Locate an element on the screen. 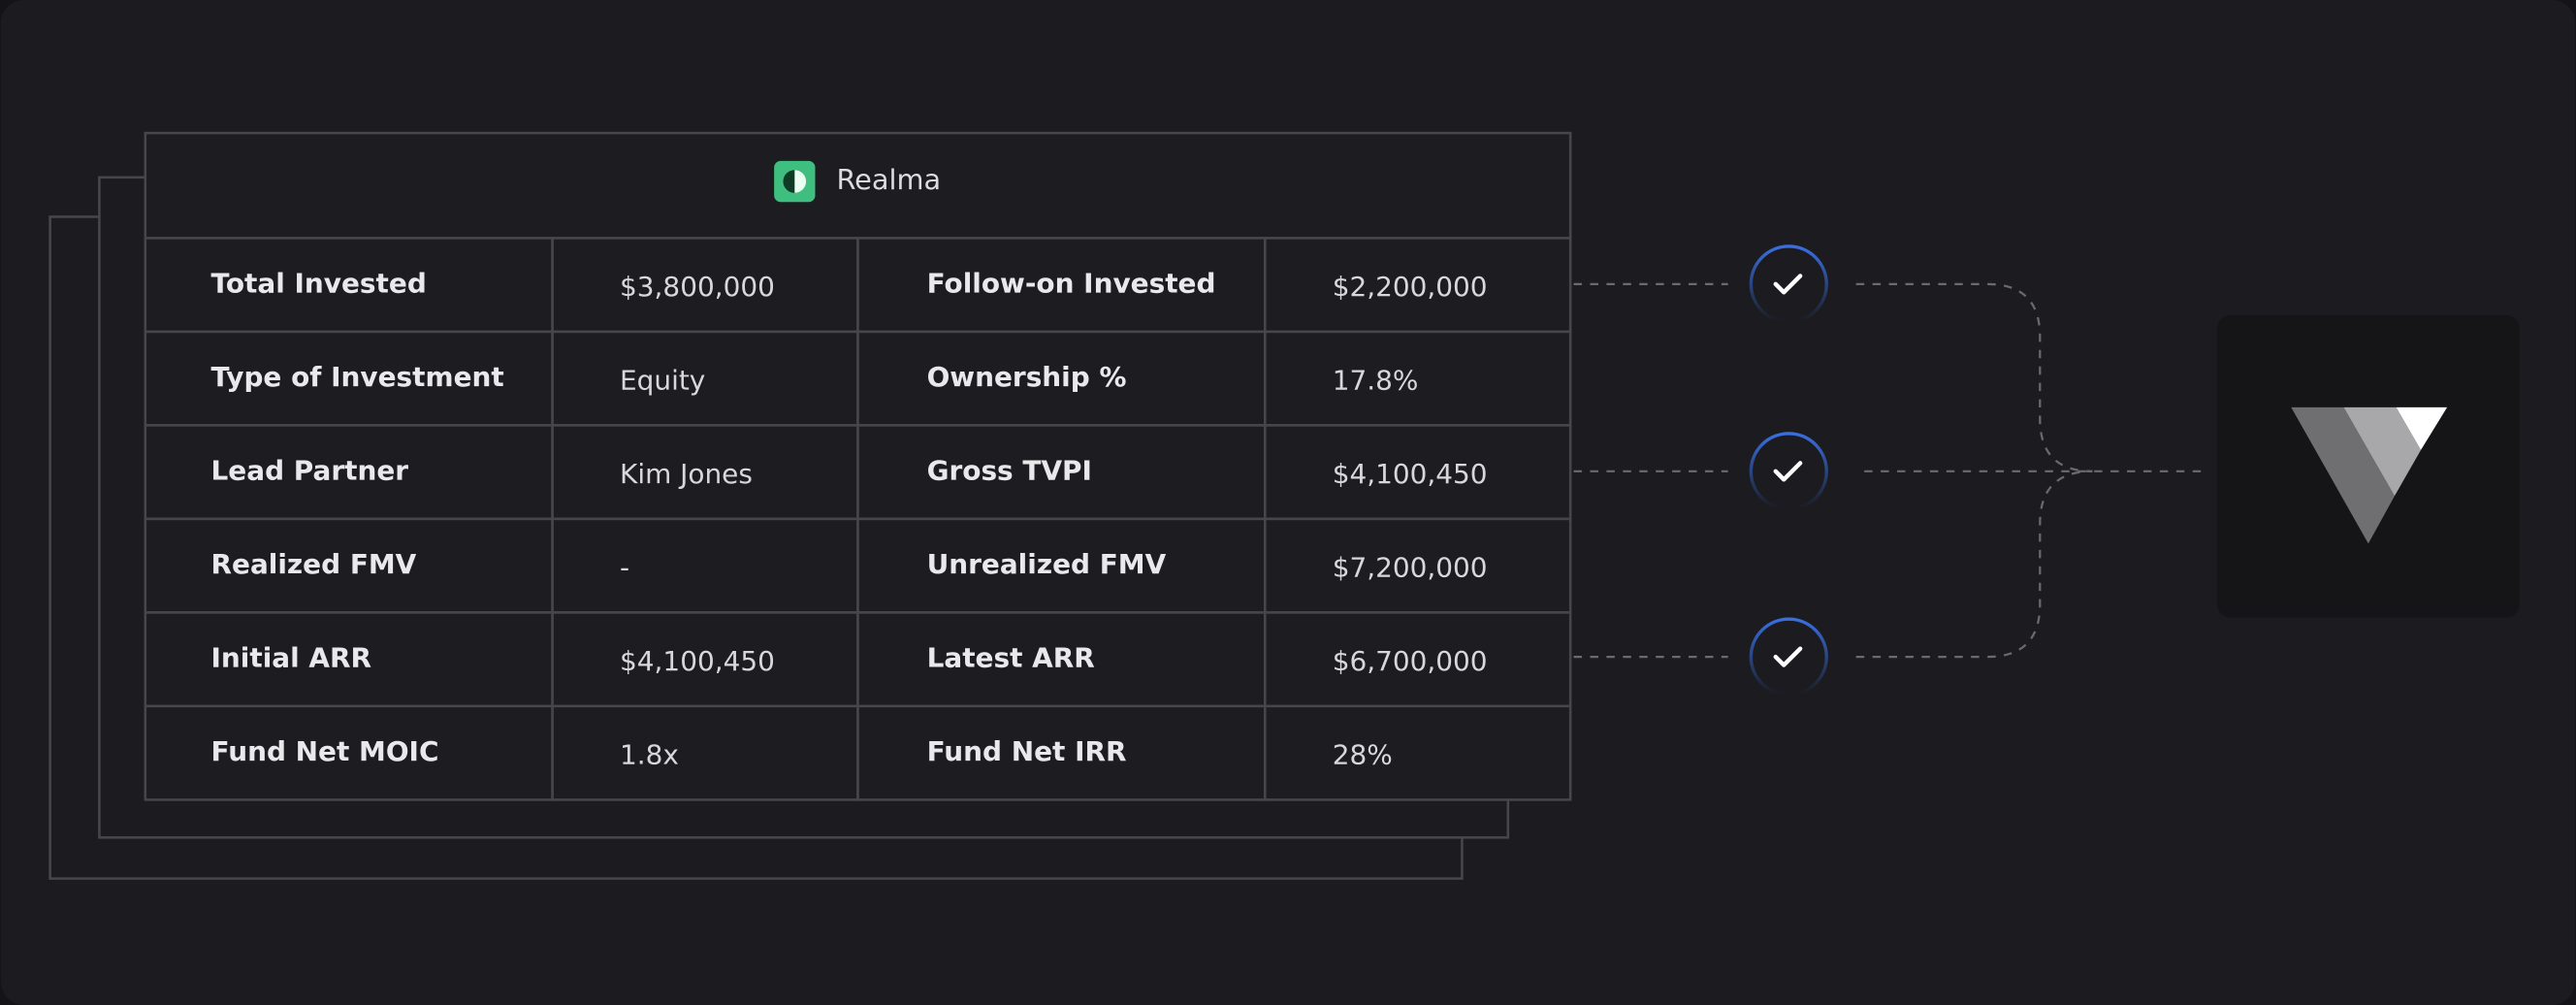 The height and width of the screenshot is (1005, 2576). field-label: Total Invested is located at coordinates (319, 284).